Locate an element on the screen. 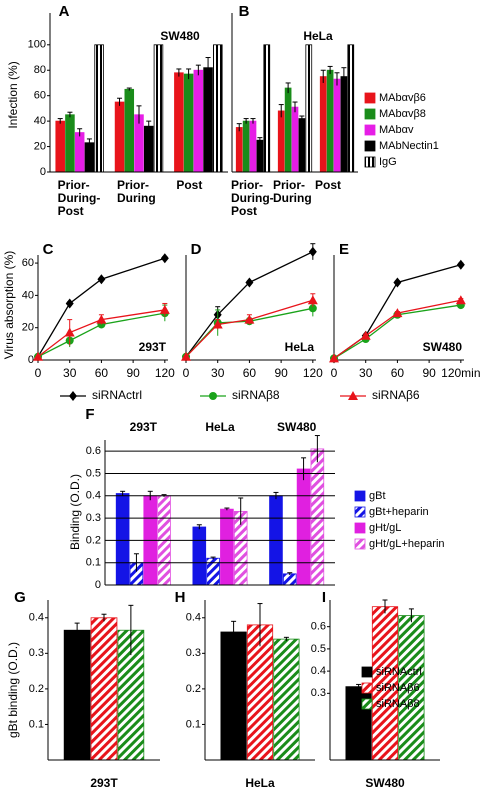 This screenshot has width=500, height=800. y-tick-label: 40 is located at coordinates (28, 295).